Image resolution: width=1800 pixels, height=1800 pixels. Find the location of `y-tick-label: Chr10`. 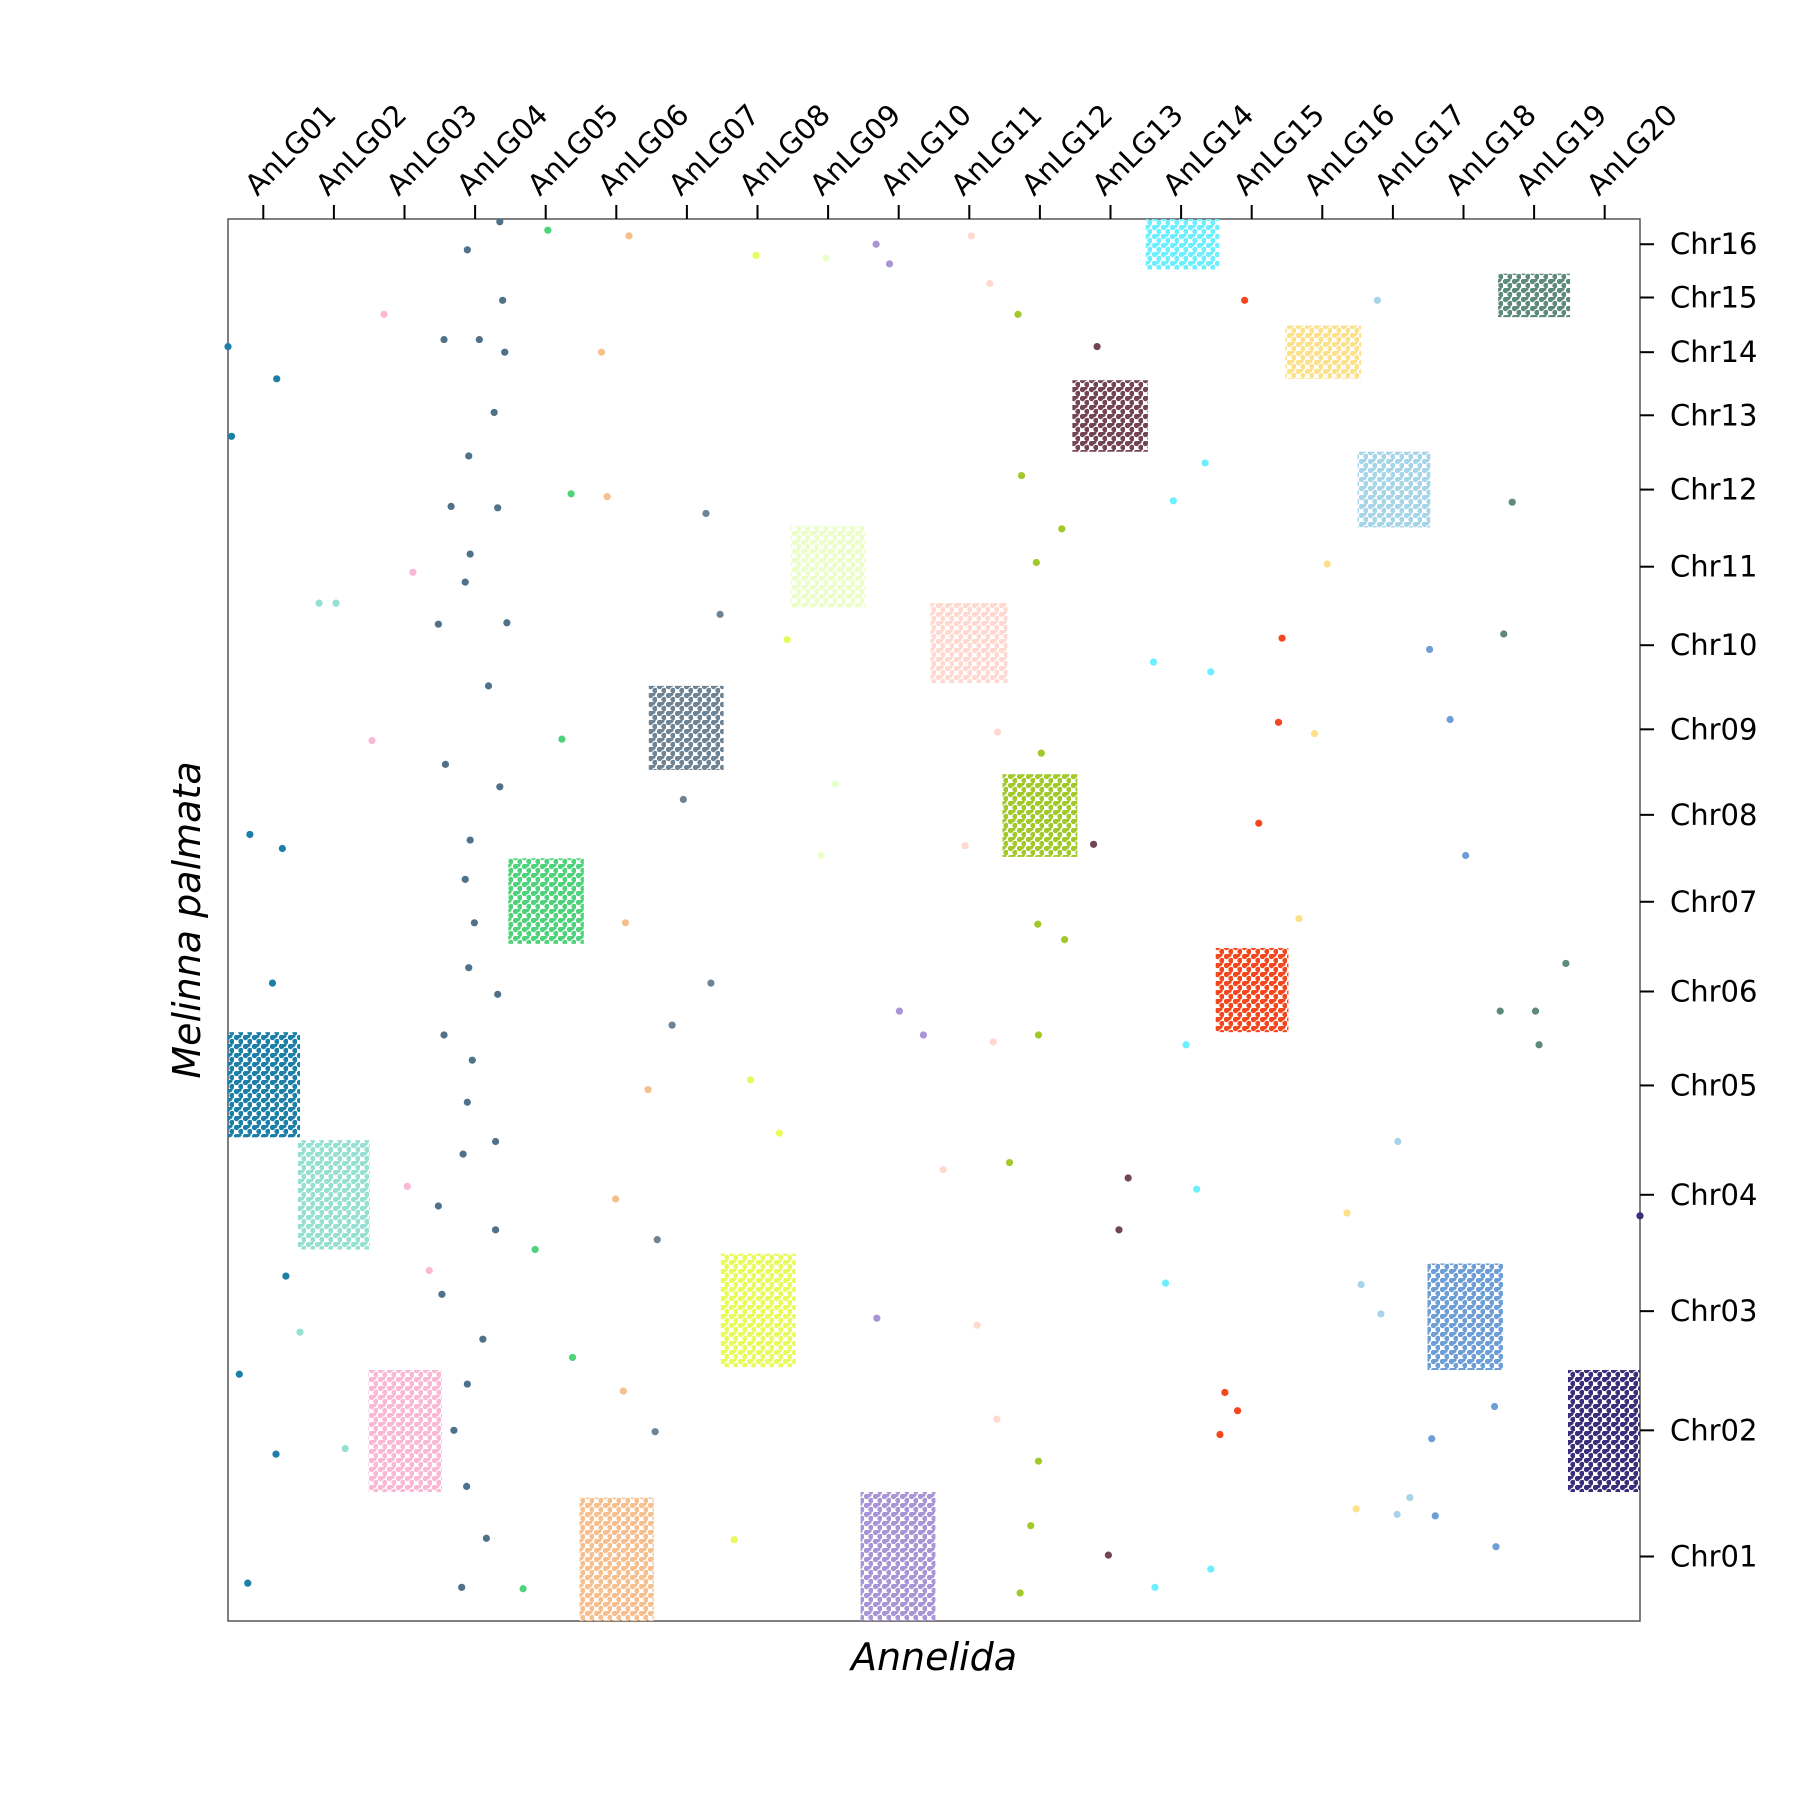

y-tick-label: Chr10 is located at coordinates (1713, 645).